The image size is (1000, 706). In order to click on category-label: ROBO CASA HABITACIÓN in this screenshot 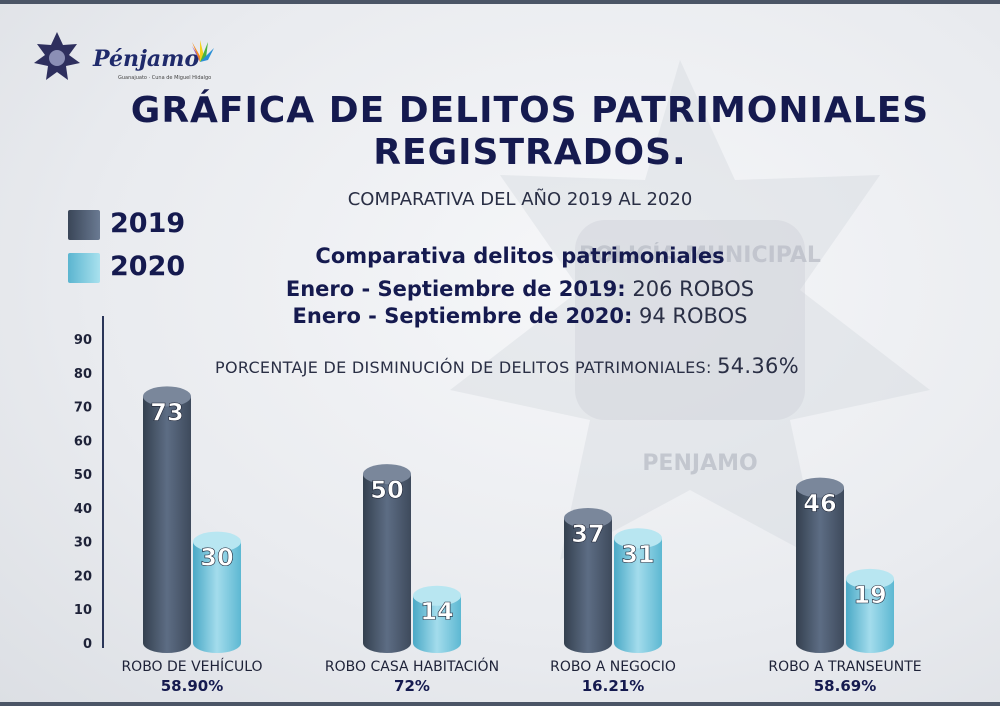, I will do `click(412, 667)`.